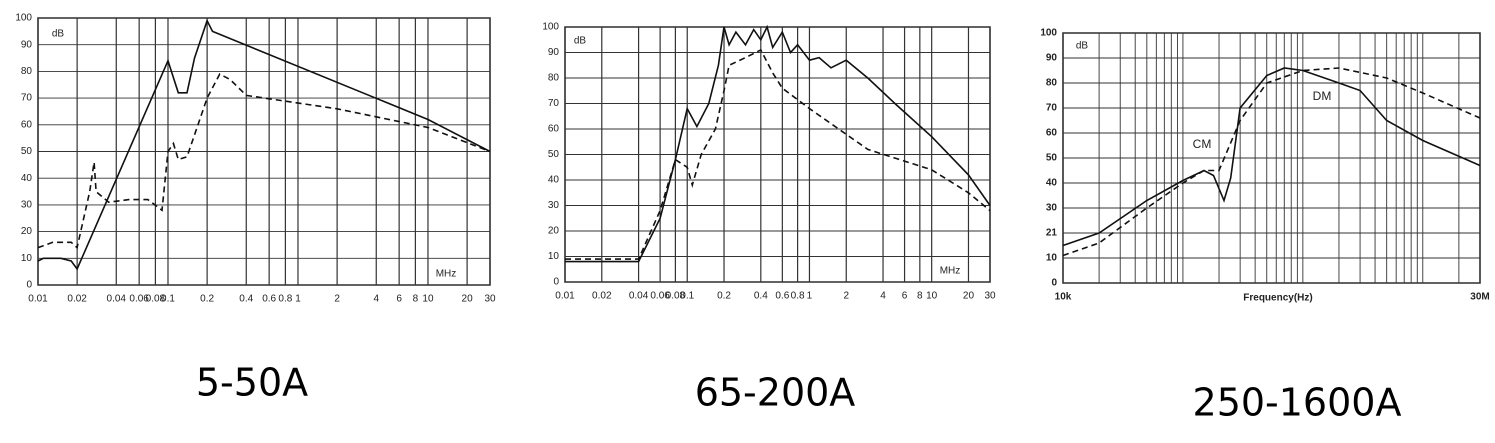 This screenshot has width=1495, height=443. I want to click on x-tick-label: 30M, so click(1479, 297).